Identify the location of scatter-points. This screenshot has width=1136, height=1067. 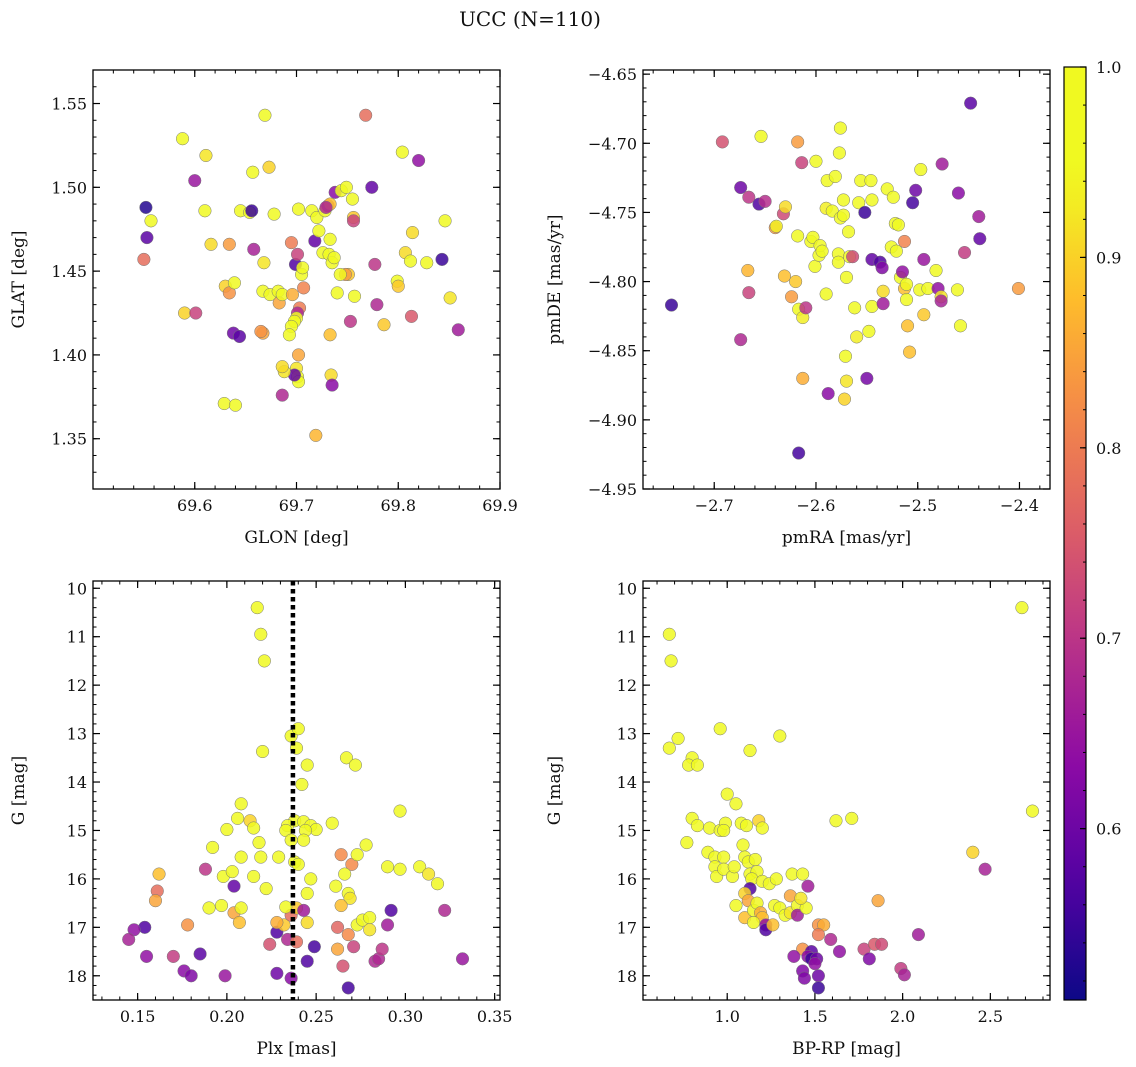
(845, 278).